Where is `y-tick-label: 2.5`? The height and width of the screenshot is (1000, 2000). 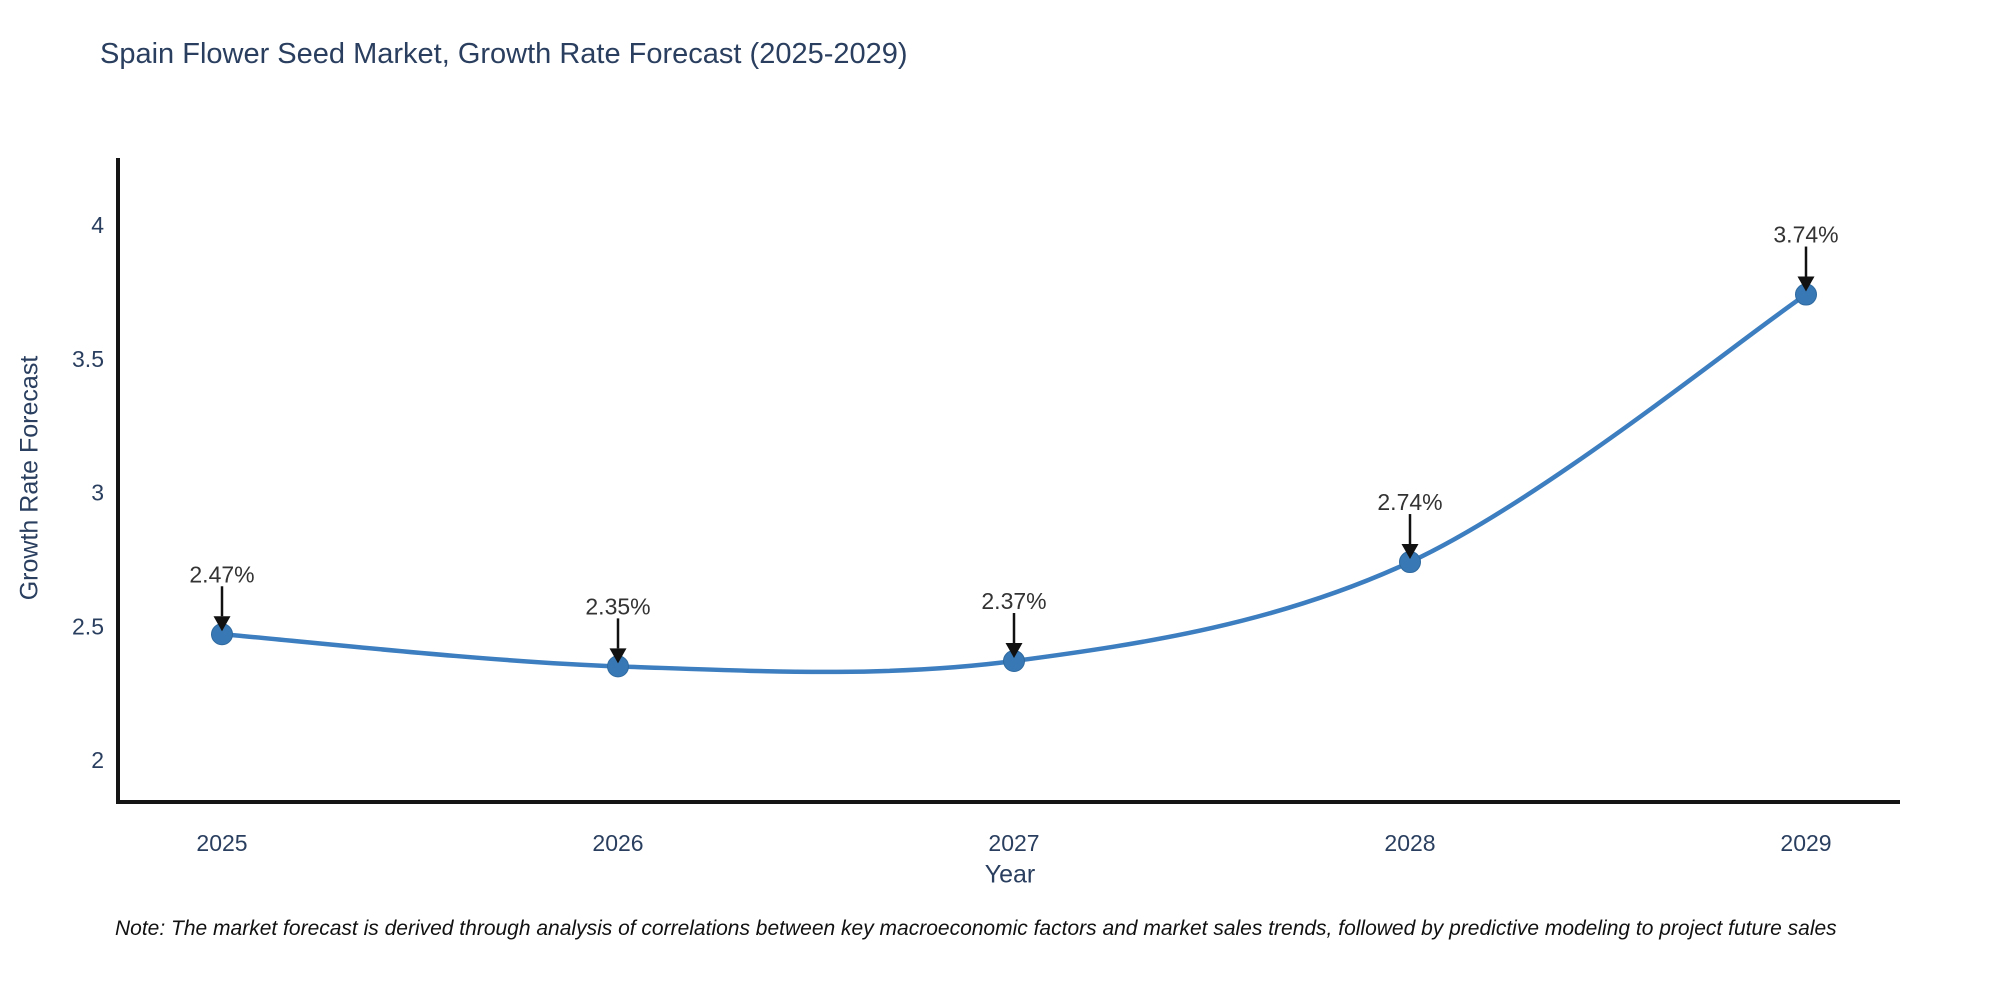 y-tick-label: 2.5 is located at coordinates (88, 626).